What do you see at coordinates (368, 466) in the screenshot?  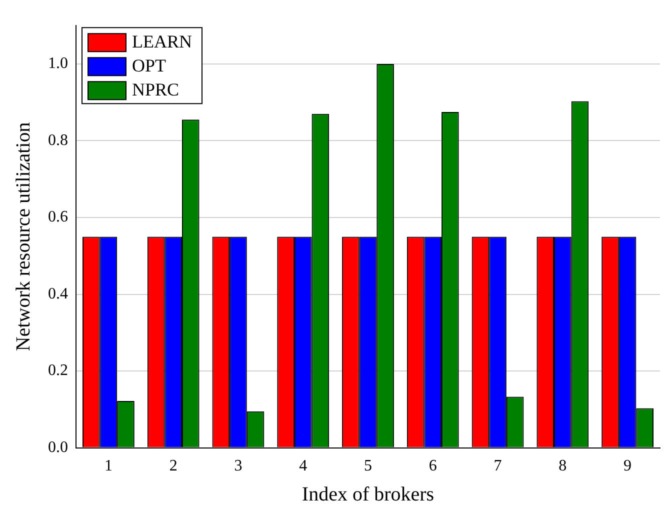 I see `x-tick-label: 5` at bounding box center [368, 466].